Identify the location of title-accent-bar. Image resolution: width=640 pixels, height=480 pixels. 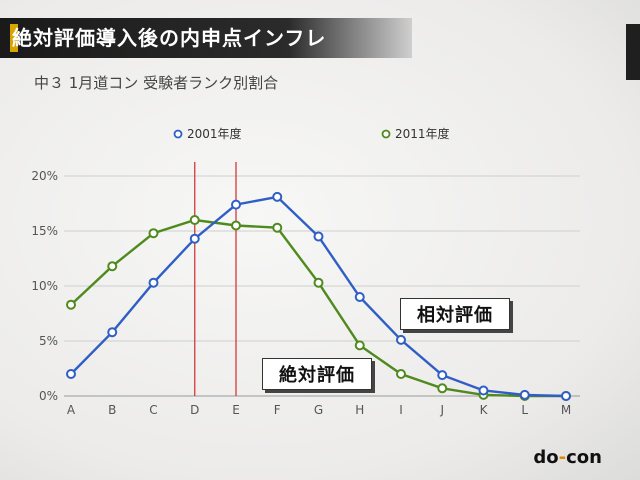
(14, 38).